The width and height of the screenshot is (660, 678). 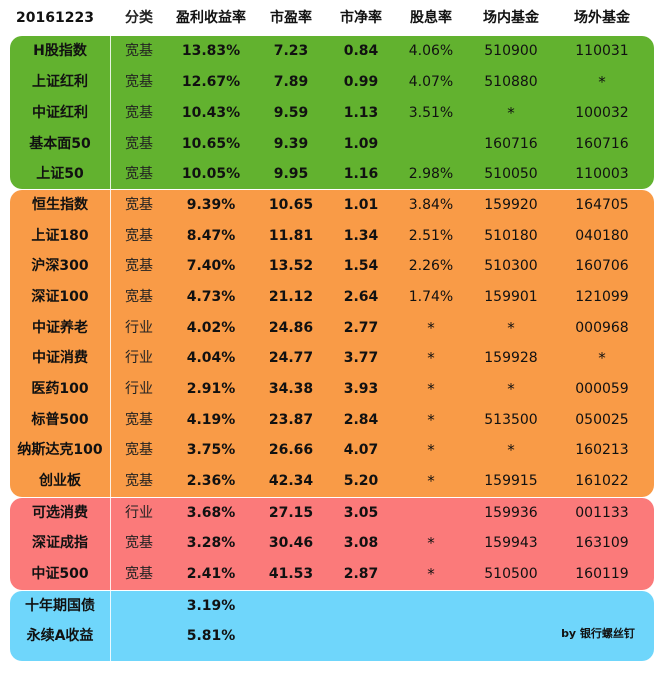 I want to click on earnings-yield: 10.43%, so click(x=211, y=113).